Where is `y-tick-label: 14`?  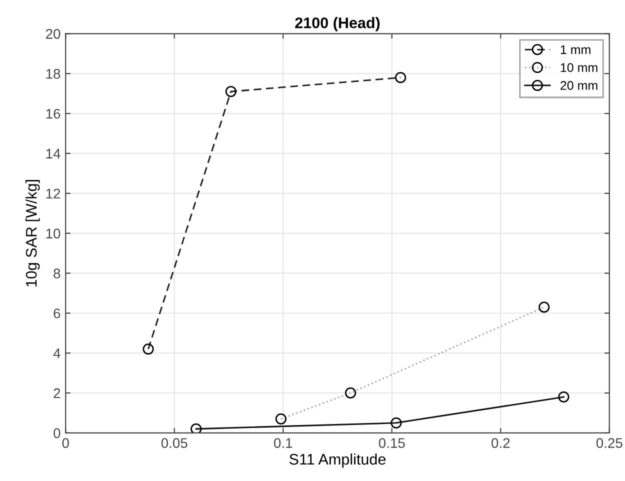 y-tick-label: 14 is located at coordinates (53, 153).